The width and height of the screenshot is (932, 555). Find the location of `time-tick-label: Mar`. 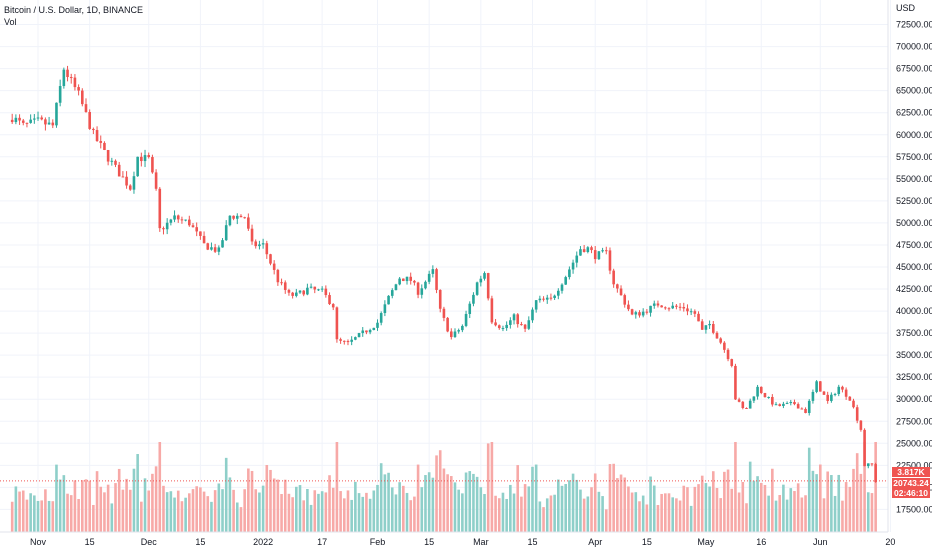

time-tick-label: Mar is located at coordinates (481, 542).